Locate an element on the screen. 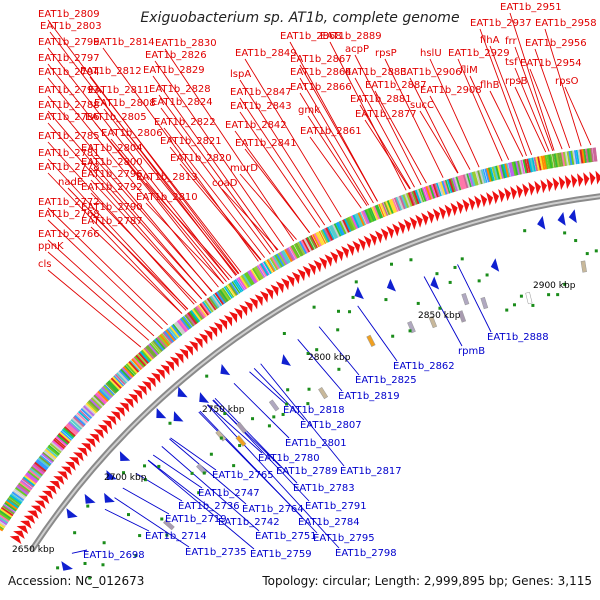 The width and height of the screenshot is (600, 600). forward-gene-label: tsf is located at coordinates (511, 62).